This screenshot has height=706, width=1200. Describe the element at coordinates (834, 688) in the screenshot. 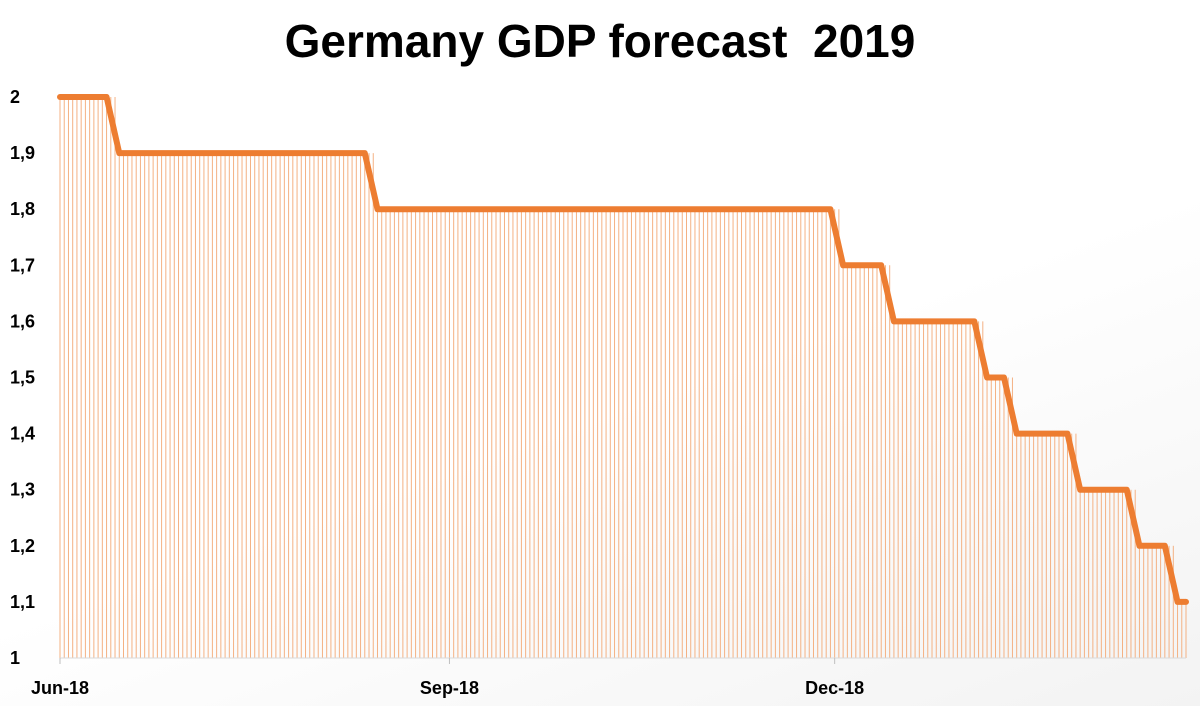

I see `x-tick-label: Dec-18` at that location.